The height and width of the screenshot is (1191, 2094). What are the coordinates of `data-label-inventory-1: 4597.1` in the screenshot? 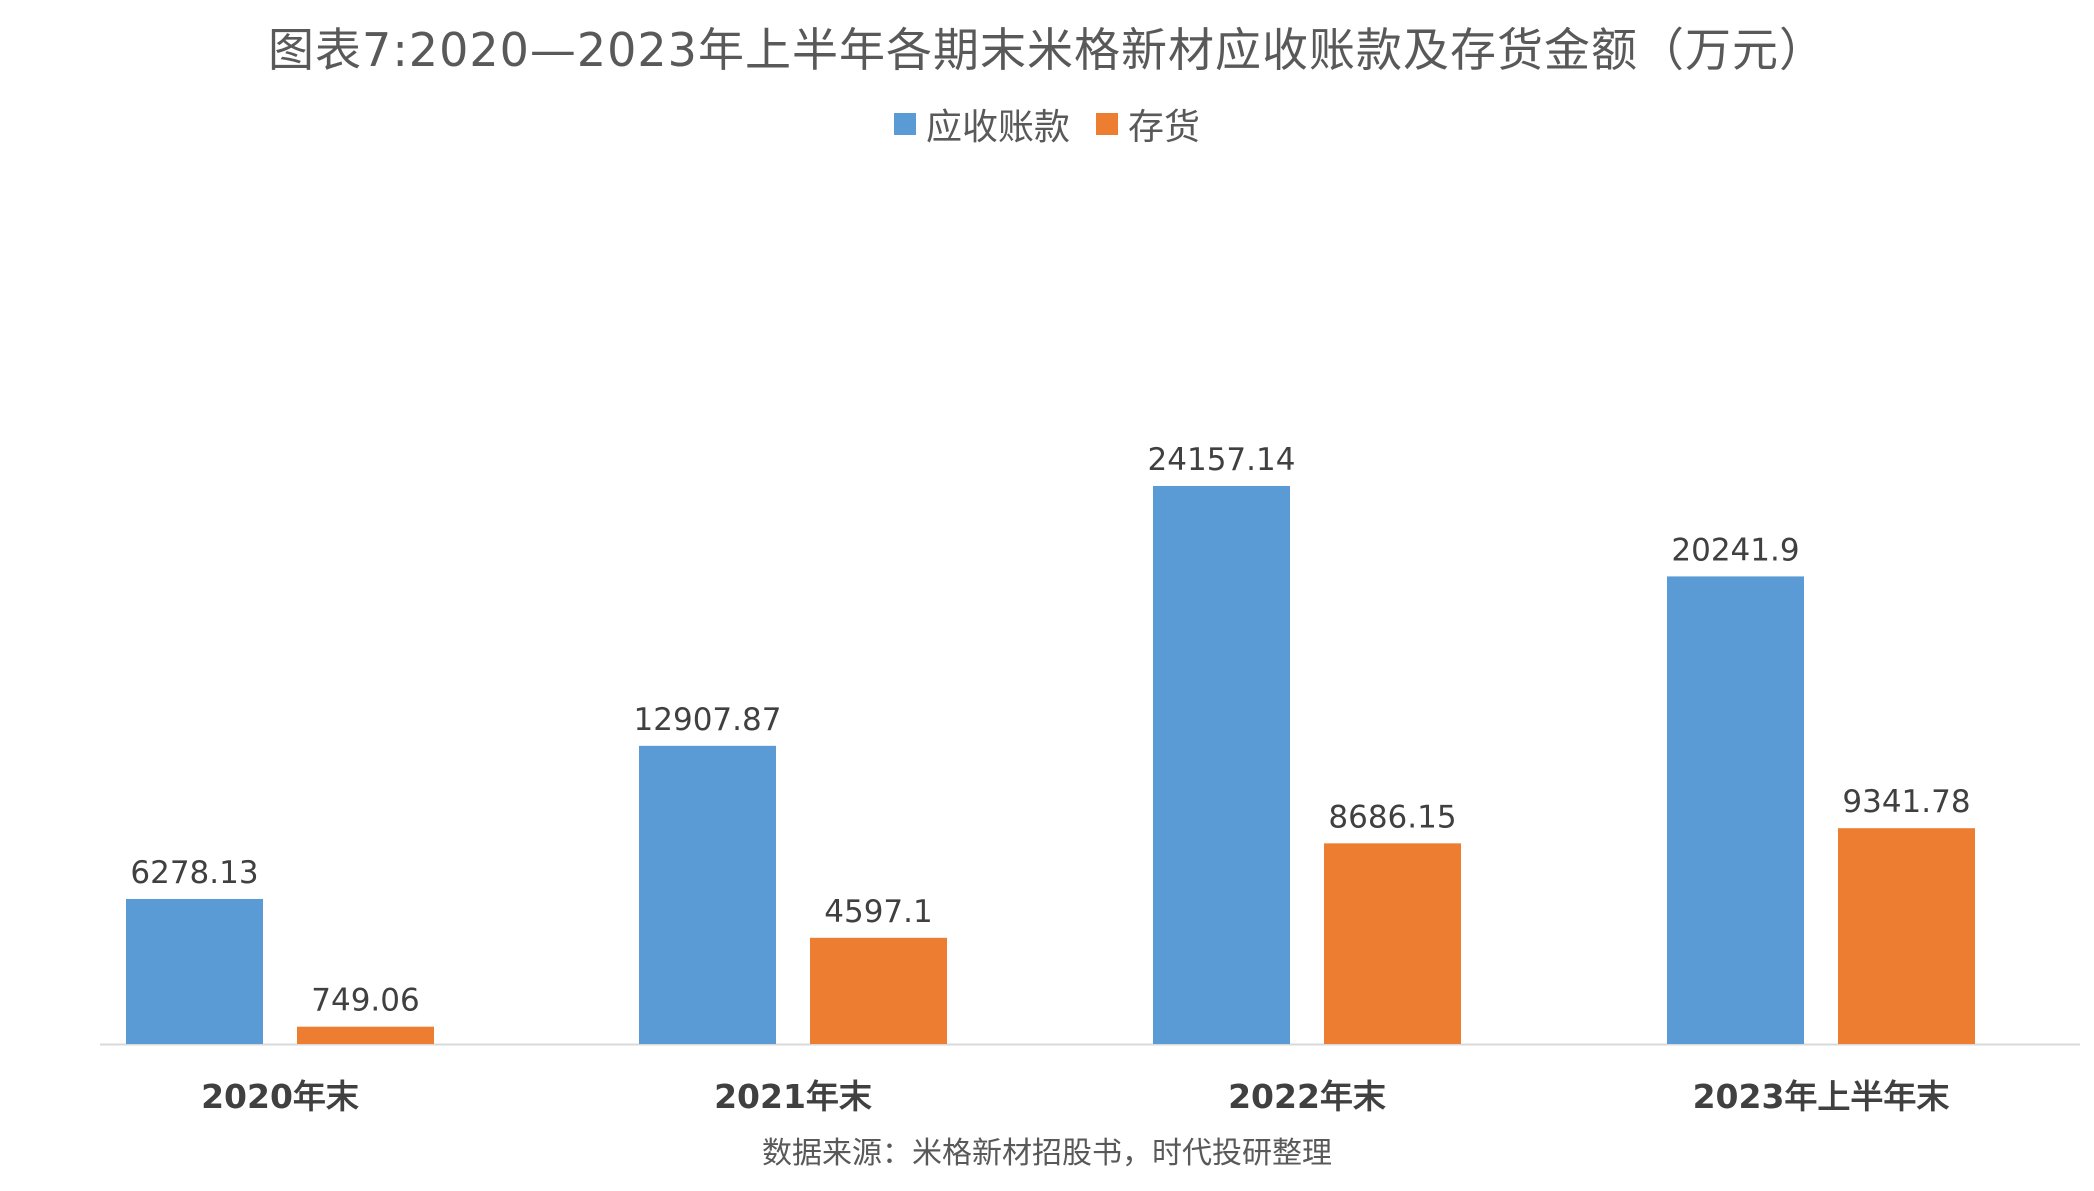 It's located at (878, 912).